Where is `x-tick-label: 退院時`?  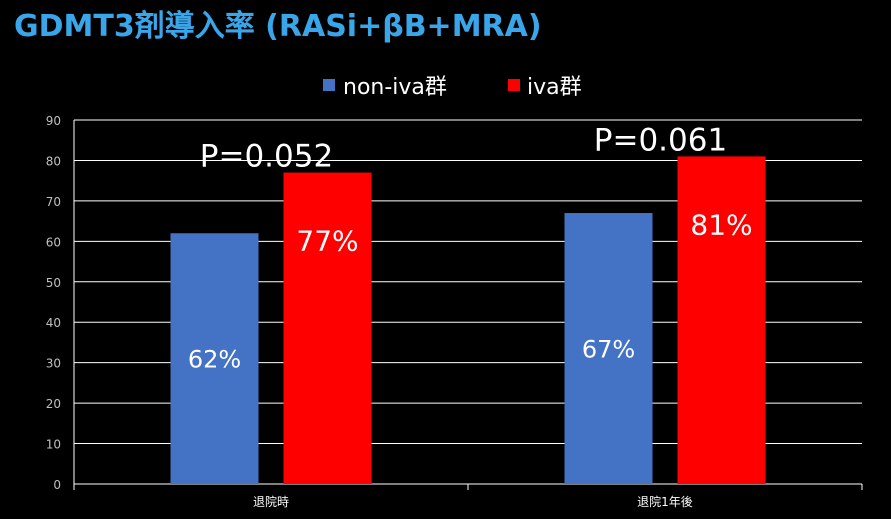
x-tick-label: 退院時 is located at coordinates (271, 502).